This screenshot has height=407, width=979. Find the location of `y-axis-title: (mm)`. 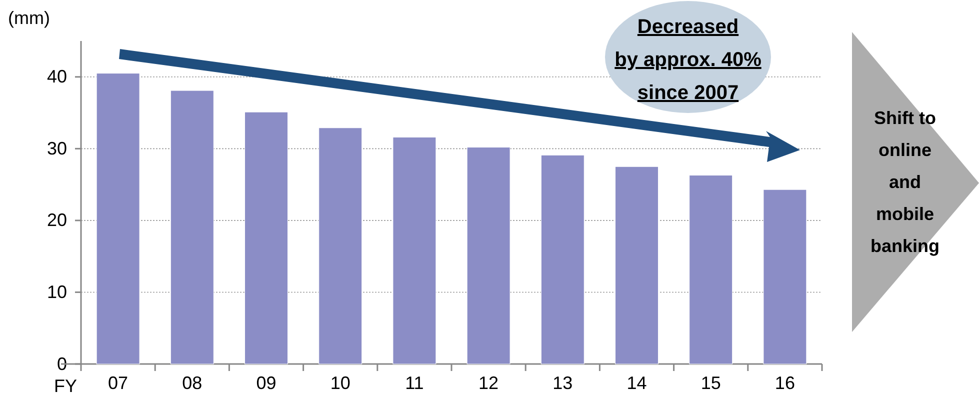

y-axis-title: (mm) is located at coordinates (29, 18).